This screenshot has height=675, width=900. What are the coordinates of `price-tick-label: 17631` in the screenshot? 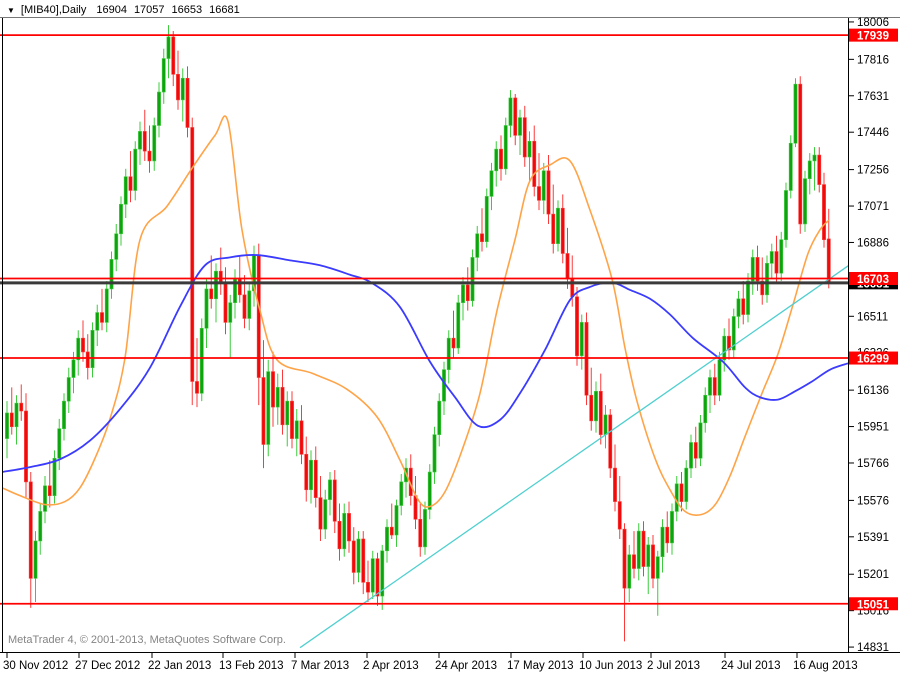 It's located at (873, 97).